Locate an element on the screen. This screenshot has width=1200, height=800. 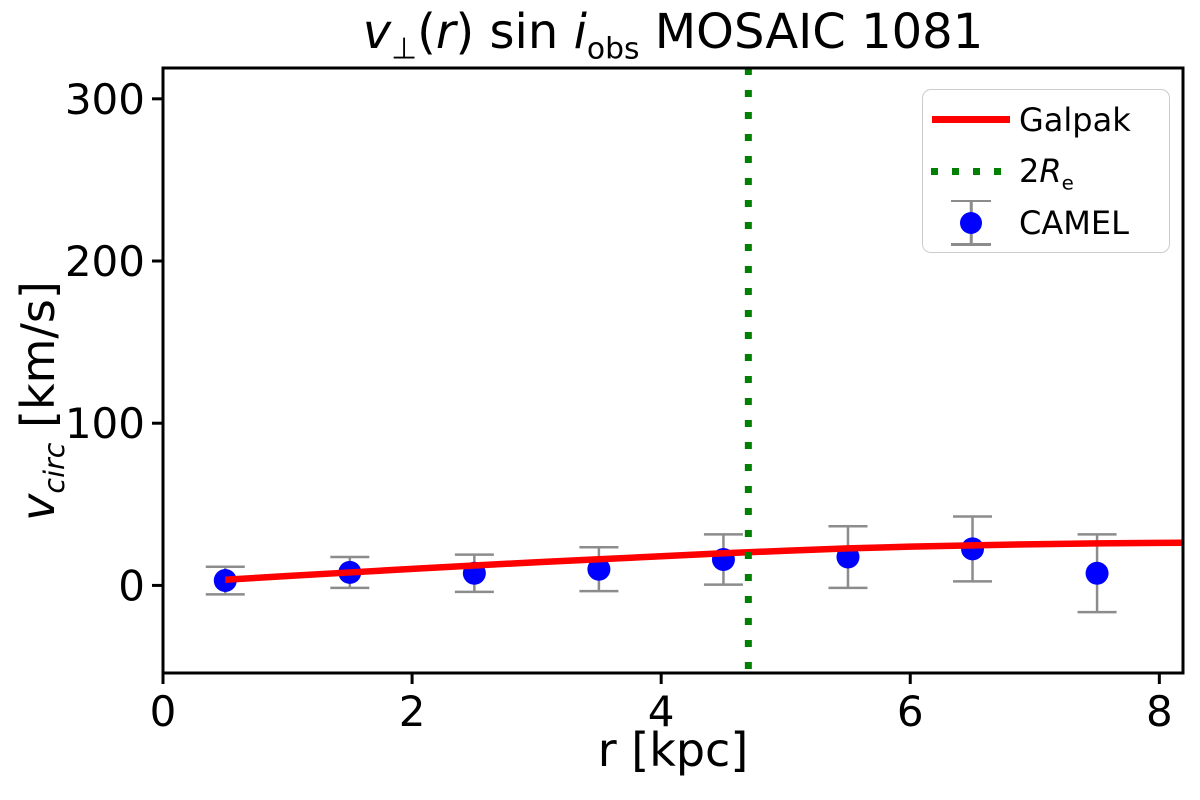
legend-label-camel: CAMEL is located at coordinates (1074, 222).